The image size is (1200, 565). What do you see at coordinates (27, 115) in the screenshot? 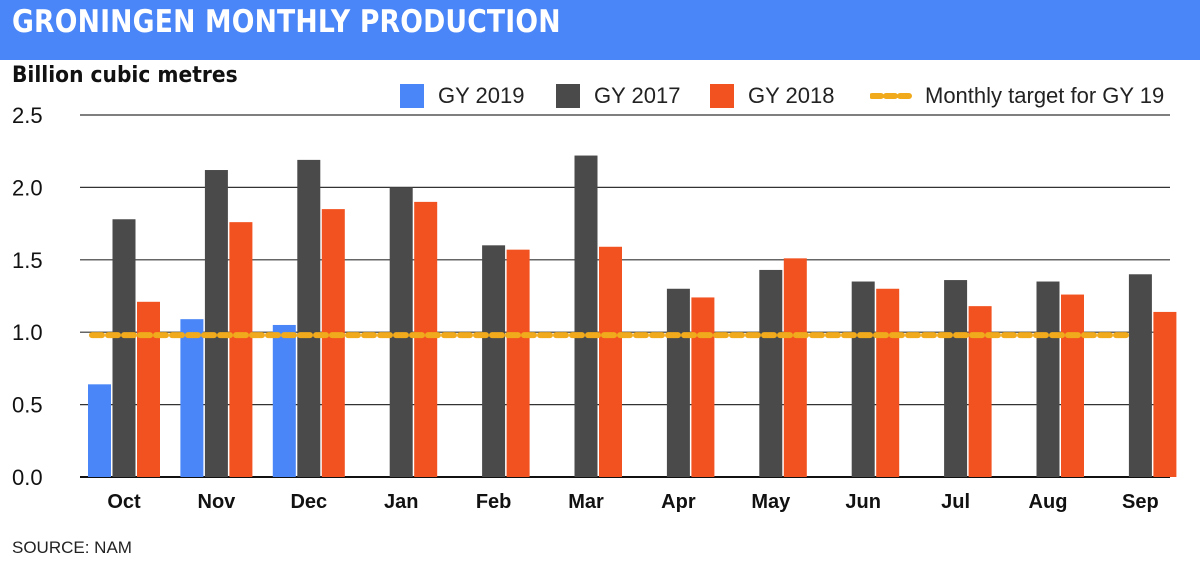
I see `y-tick-label: 2.5` at bounding box center [27, 115].